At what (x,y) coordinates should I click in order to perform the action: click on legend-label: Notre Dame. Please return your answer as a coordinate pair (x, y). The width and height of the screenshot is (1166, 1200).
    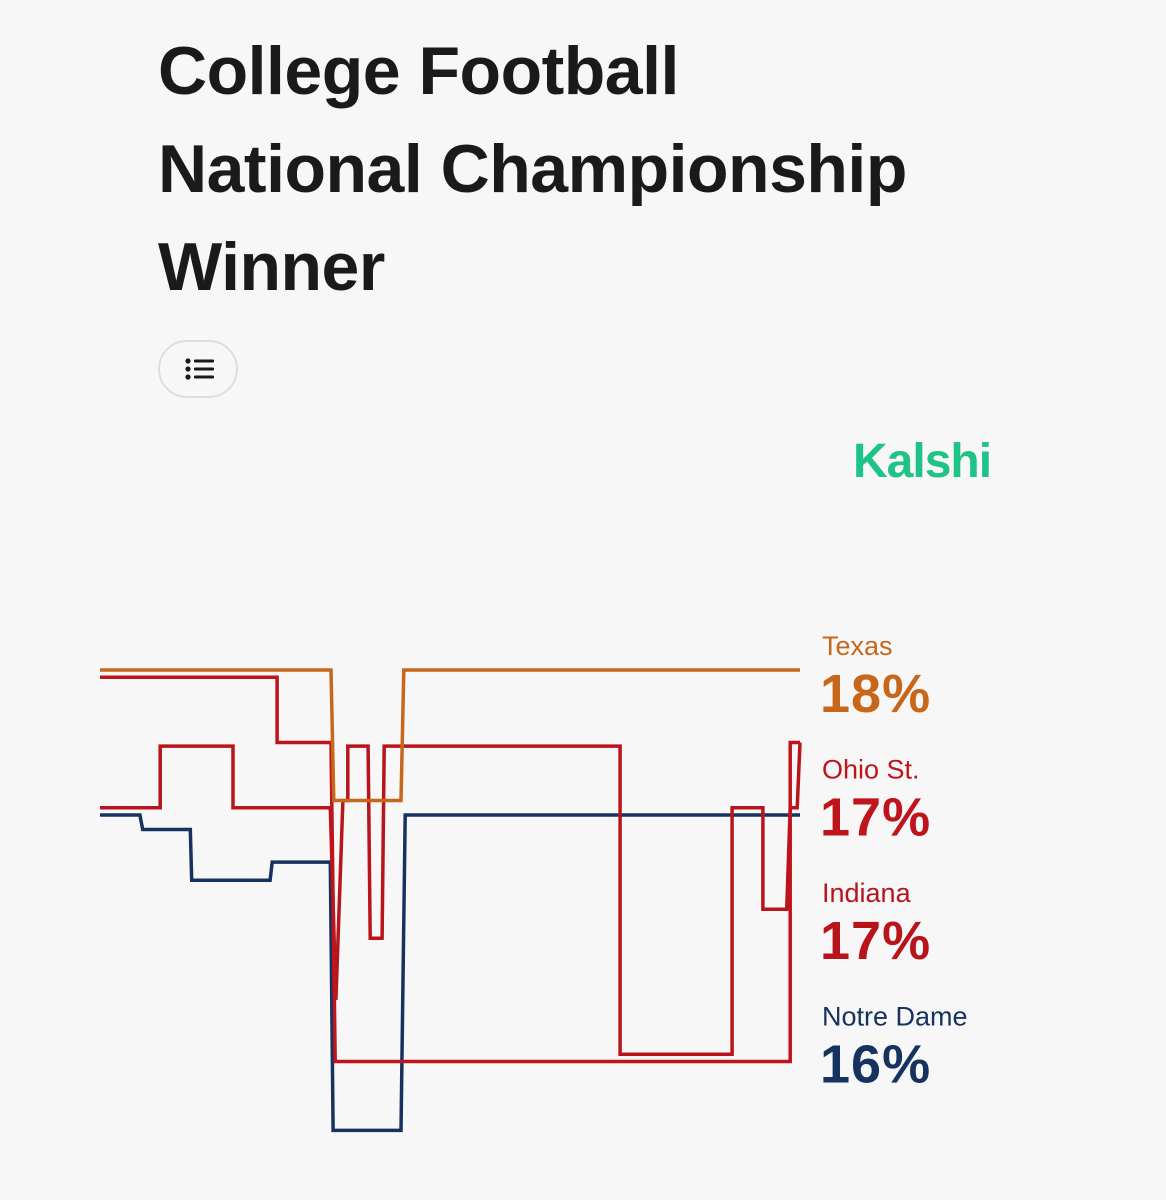
    Looking at the image, I should click on (895, 1017).